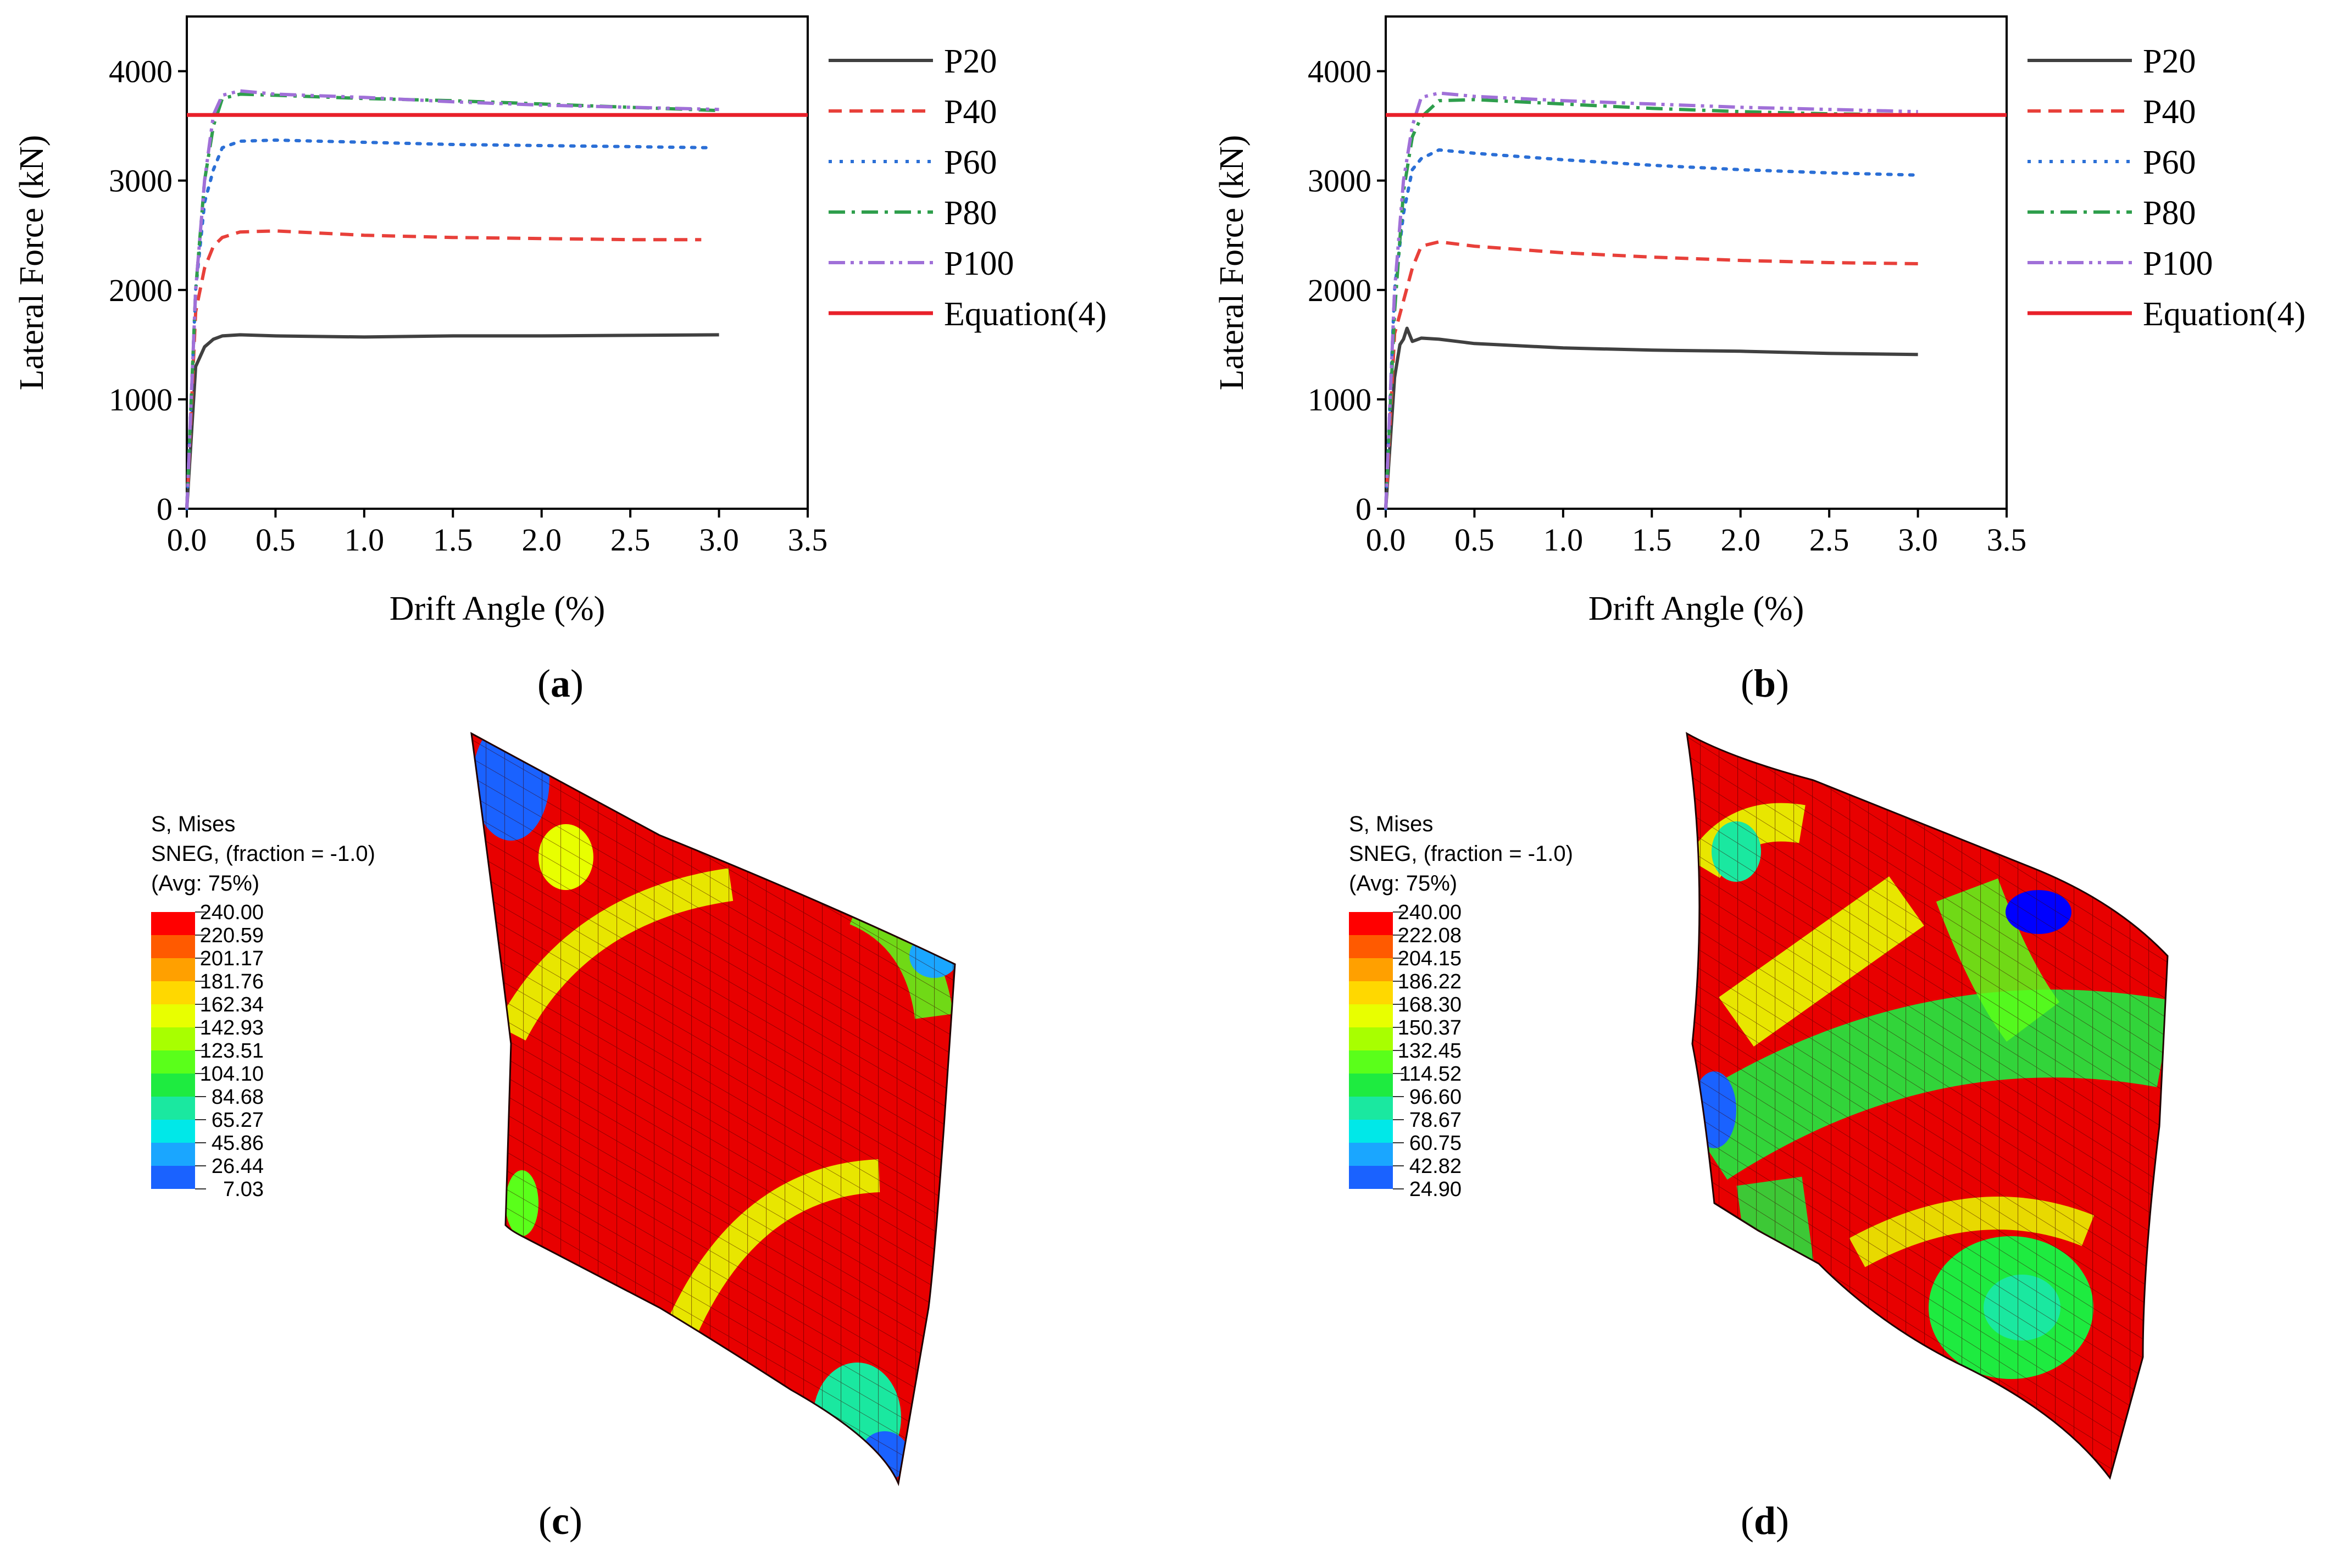 The image size is (2333, 1568). I want to click on colorbar-level-label: 114.52, so click(1430, 1074).